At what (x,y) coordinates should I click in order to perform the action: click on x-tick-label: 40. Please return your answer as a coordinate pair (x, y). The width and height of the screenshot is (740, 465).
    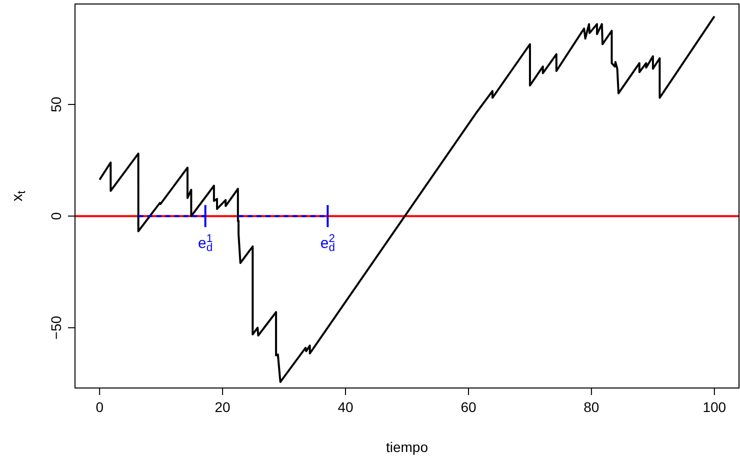
    Looking at the image, I should click on (346, 407).